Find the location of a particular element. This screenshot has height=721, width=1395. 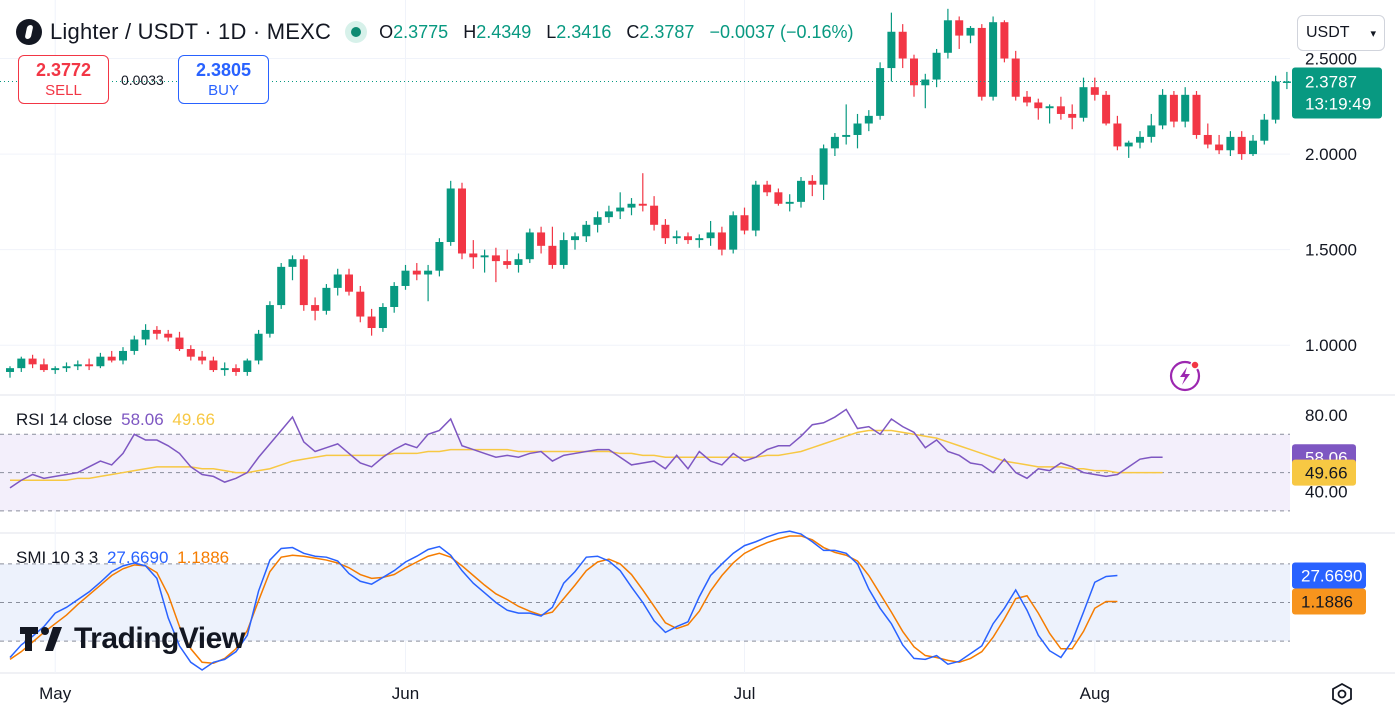

tradingview-logo: TradingView is located at coordinates (132, 639).